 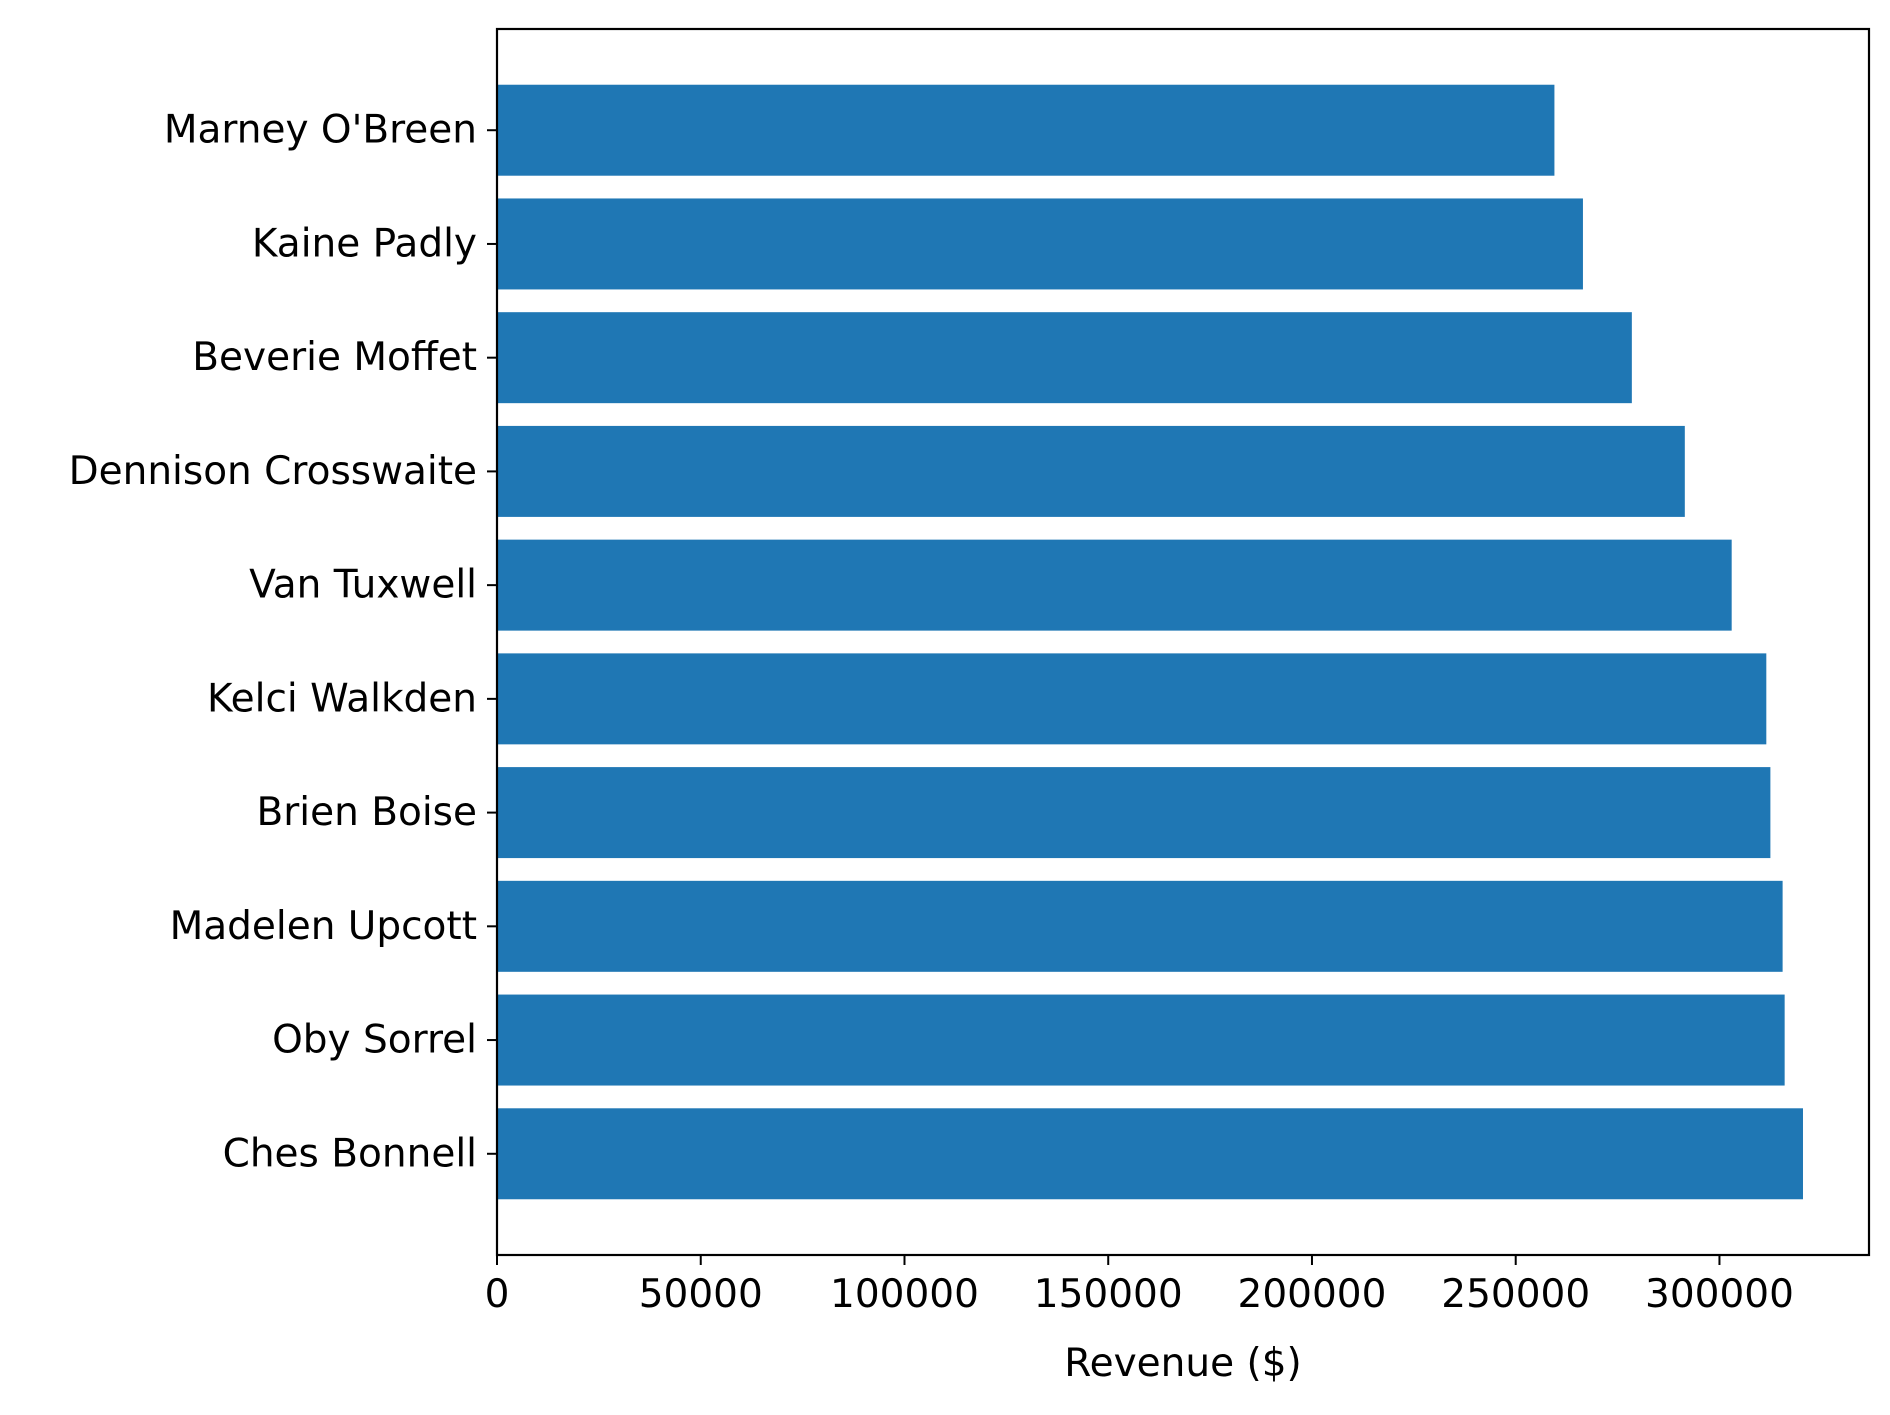 What do you see at coordinates (364, 243) in the screenshot?
I see `y-tick-label: Kaine Padly` at bounding box center [364, 243].